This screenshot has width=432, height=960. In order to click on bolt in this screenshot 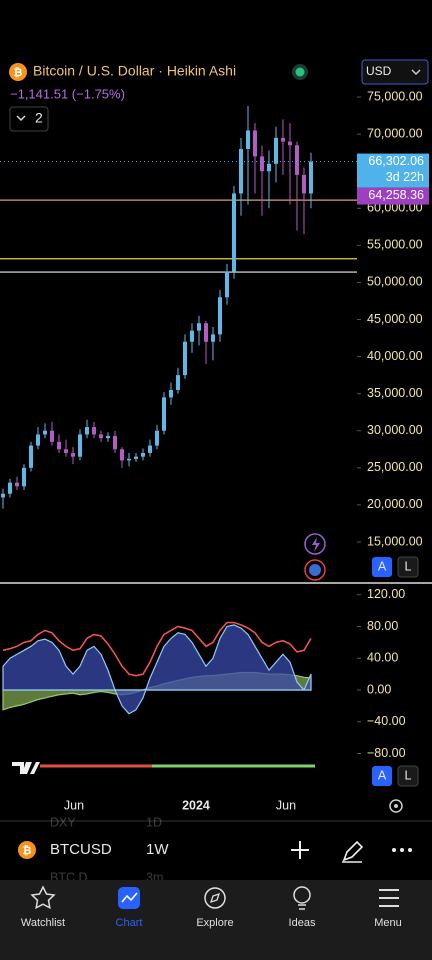, I will do `click(316, 544)`.